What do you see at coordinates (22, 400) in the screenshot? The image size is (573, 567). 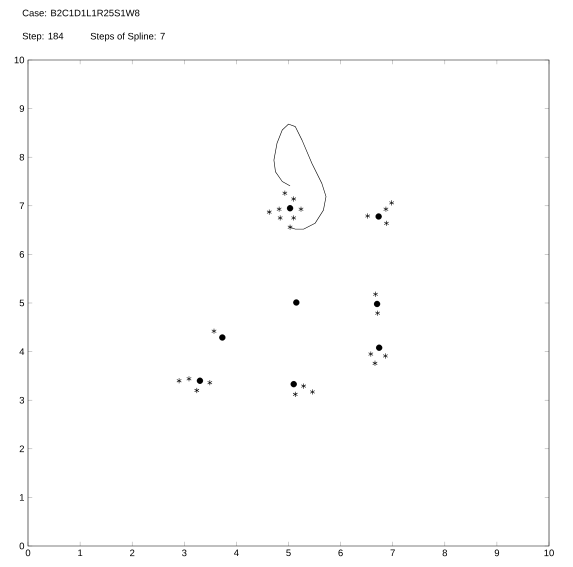 I see `y-tick-label: 3` at bounding box center [22, 400].